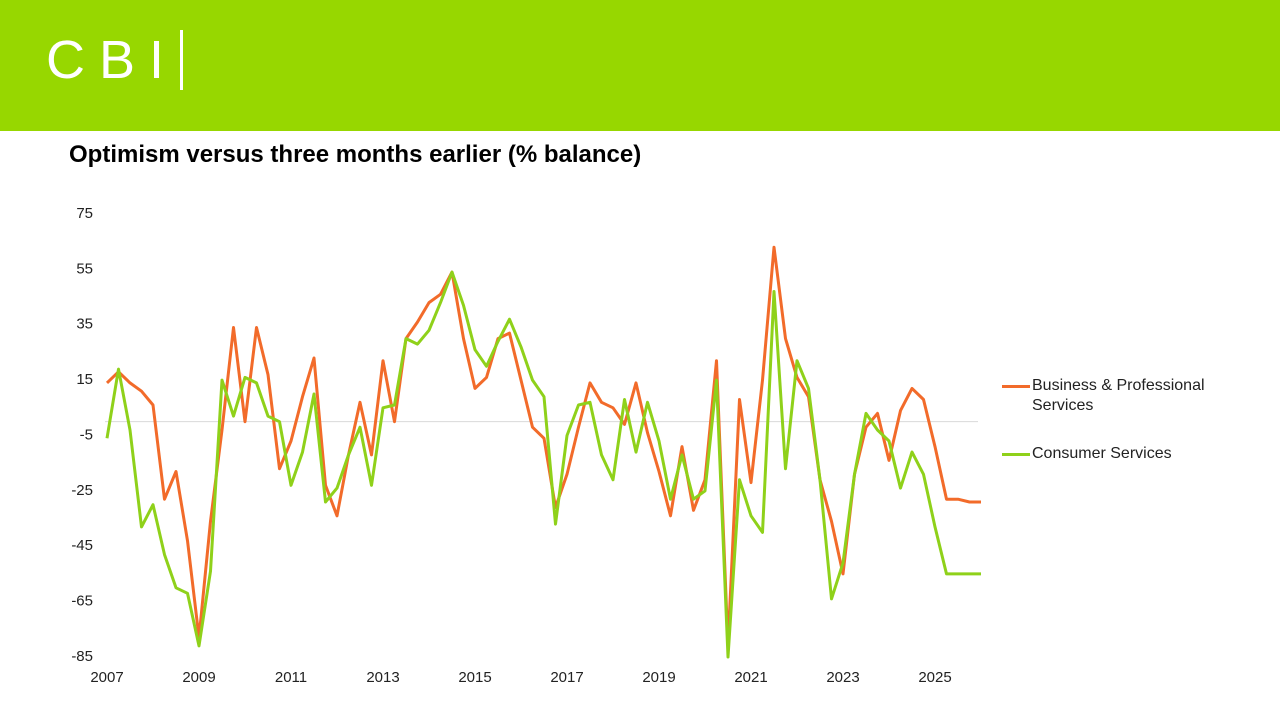 This screenshot has height=720, width=1280. I want to click on y-tick-label: -65, so click(82, 601).